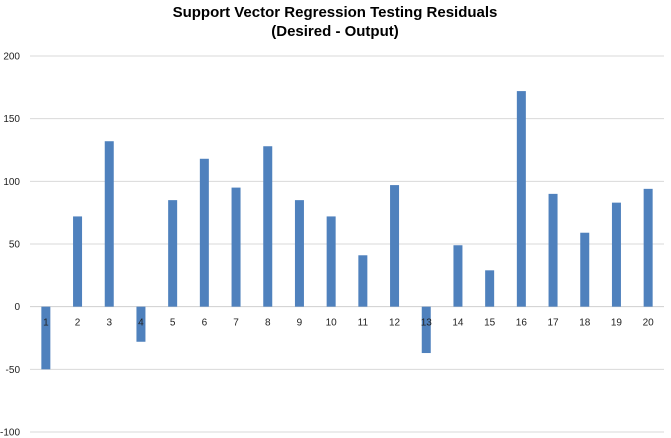 The width and height of the screenshot is (671, 438). I want to click on x-tick-label: 18, so click(585, 323).